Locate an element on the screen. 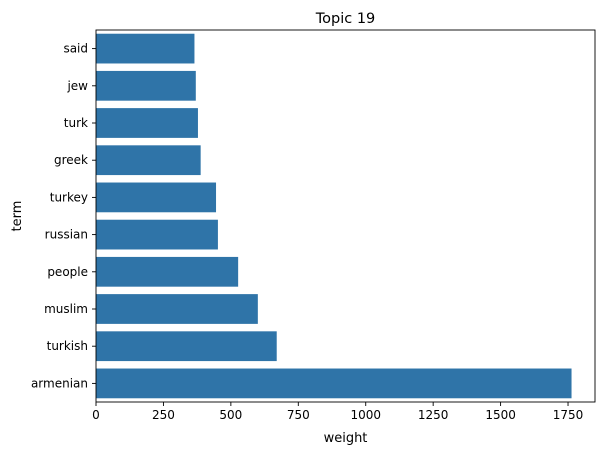 The height and width of the screenshot is (459, 611). x-tick-label: 1000 is located at coordinates (365, 415).